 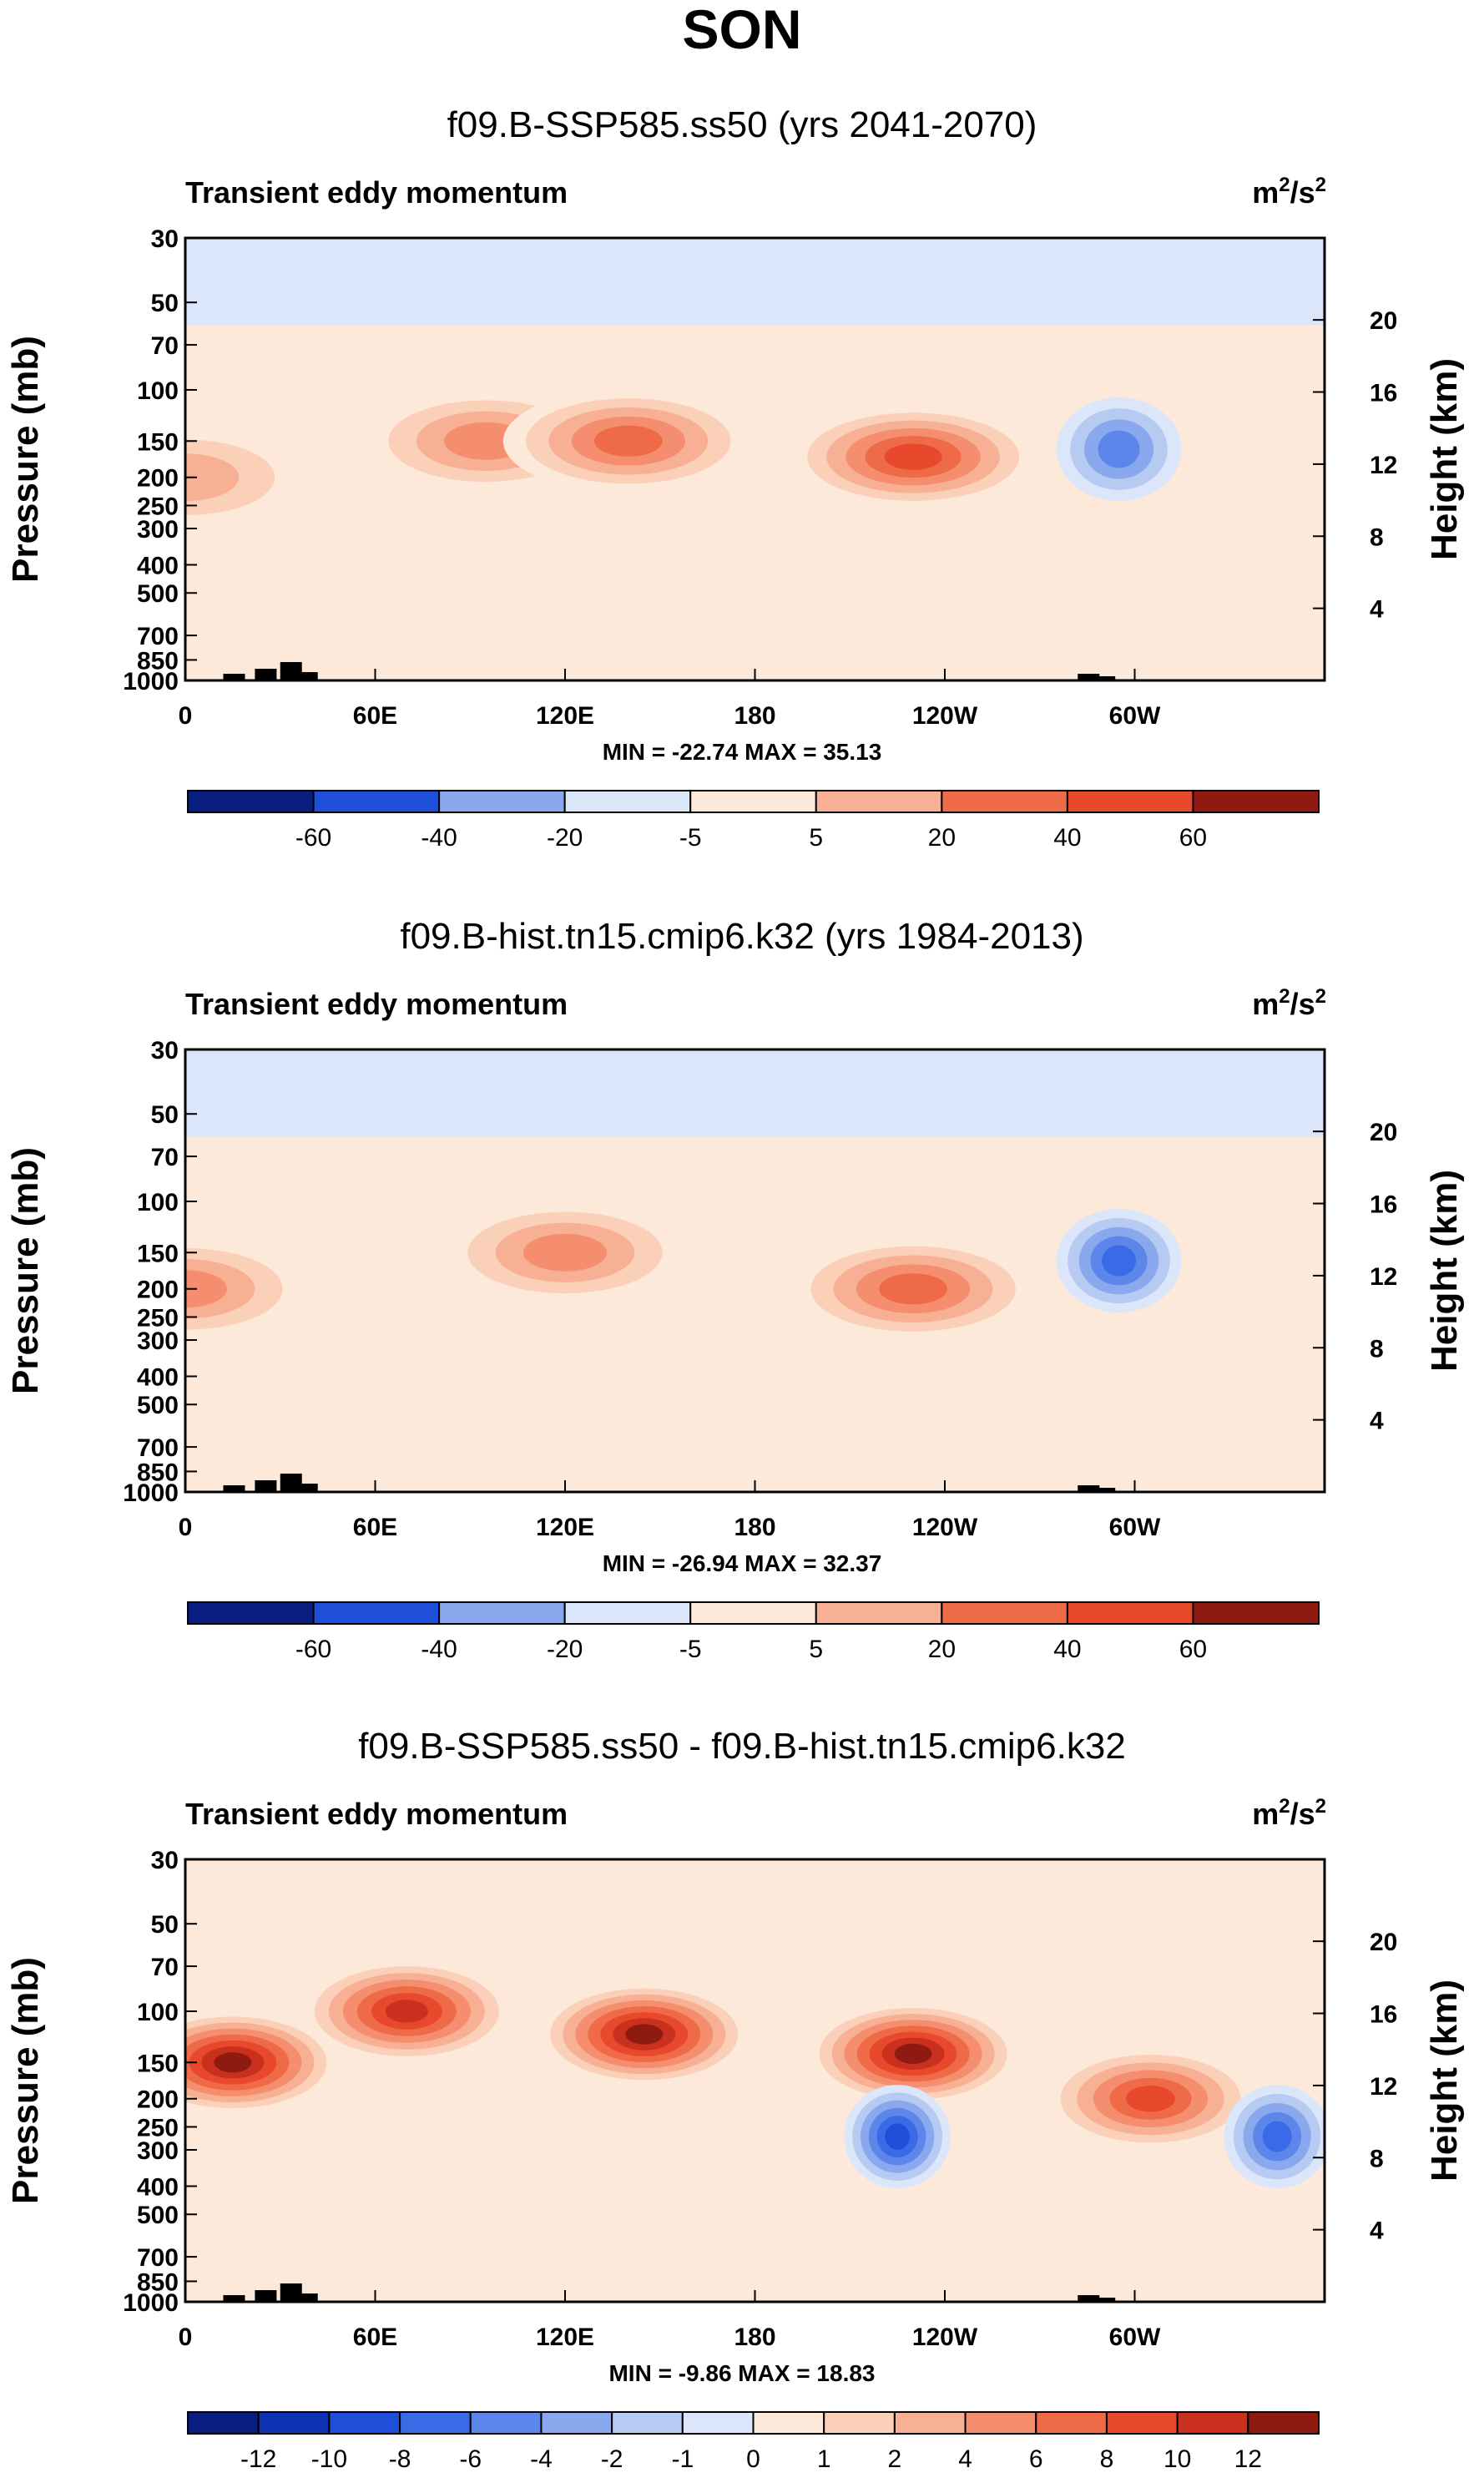 What do you see at coordinates (1107, 2459) in the screenshot?
I see `colorbar-label: 8` at bounding box center [1107, 2459].